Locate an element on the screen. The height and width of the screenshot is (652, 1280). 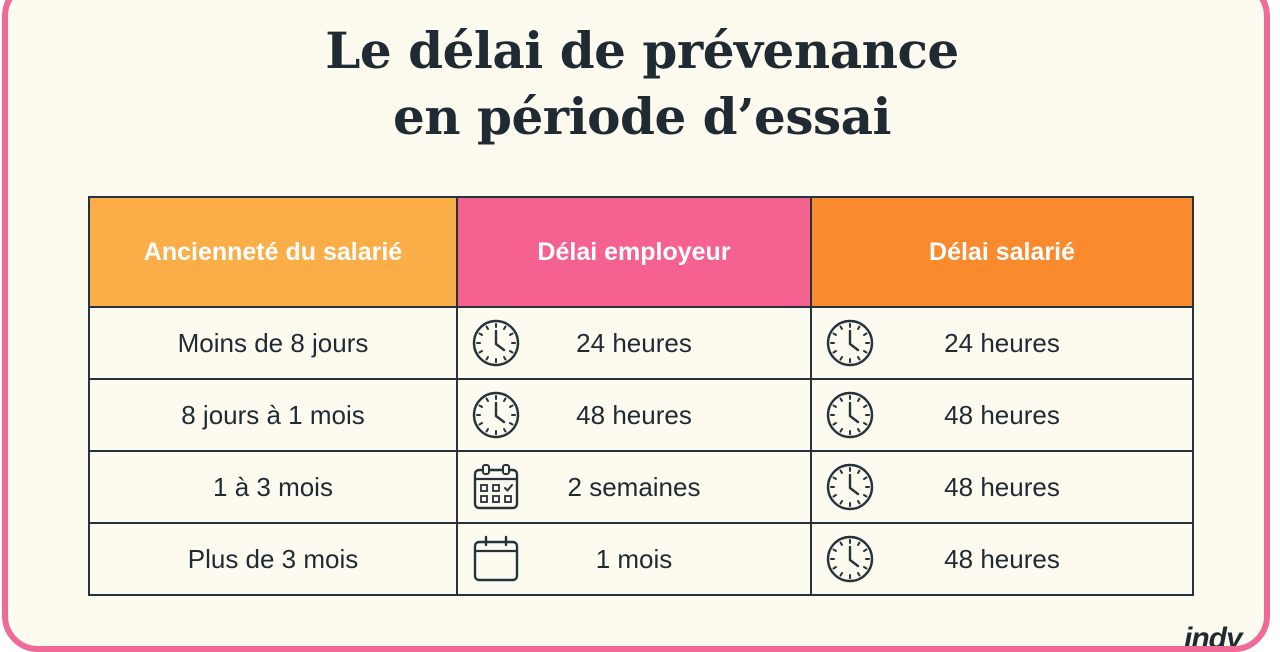
seniority-cell: 8 jours à 1 mois is located at coordinates (273, 415).